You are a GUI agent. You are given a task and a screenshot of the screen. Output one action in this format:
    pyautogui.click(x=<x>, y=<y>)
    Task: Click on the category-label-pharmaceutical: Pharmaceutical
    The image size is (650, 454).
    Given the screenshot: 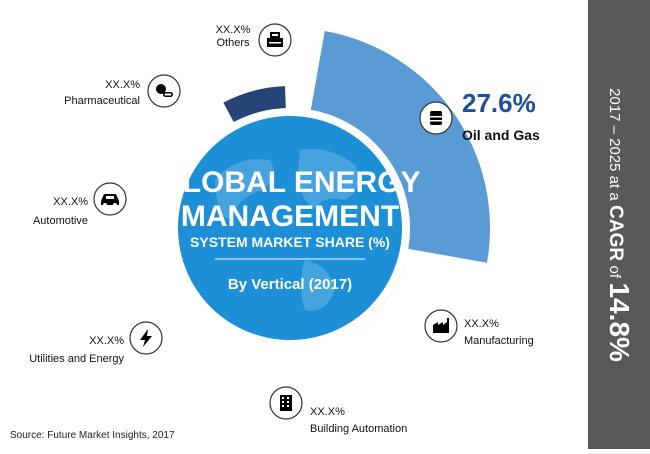 What is the action you would take?
    pyautogui.click(x=102, y=101)
    